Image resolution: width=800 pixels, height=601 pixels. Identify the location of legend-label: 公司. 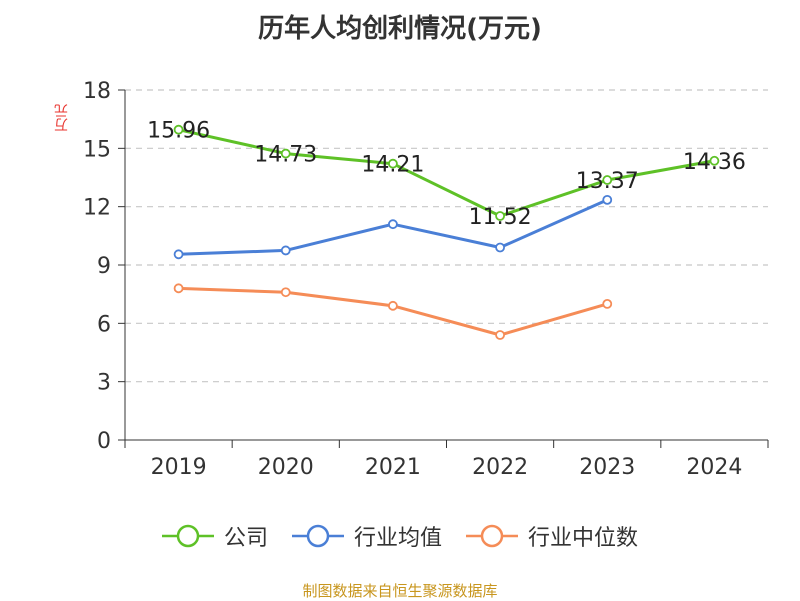
(245, 538).